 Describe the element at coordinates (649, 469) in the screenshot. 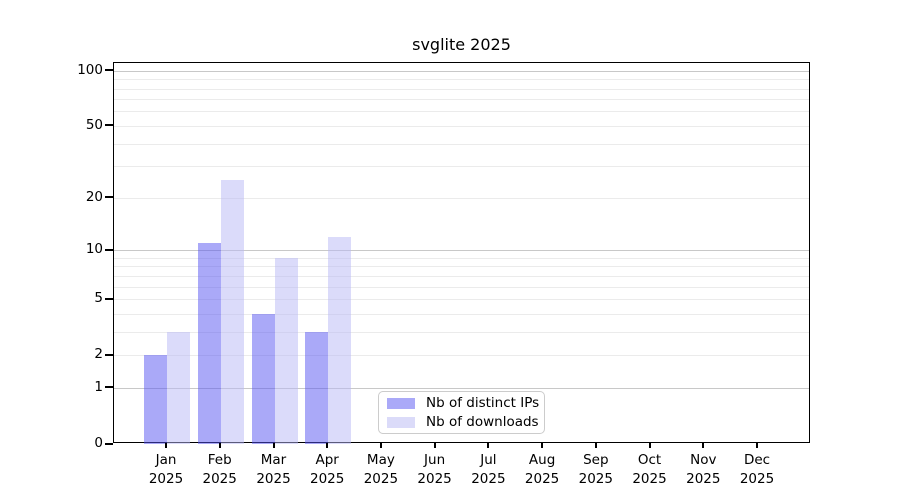

I see `x-tick-label-oct: Oct 2025` at that location.